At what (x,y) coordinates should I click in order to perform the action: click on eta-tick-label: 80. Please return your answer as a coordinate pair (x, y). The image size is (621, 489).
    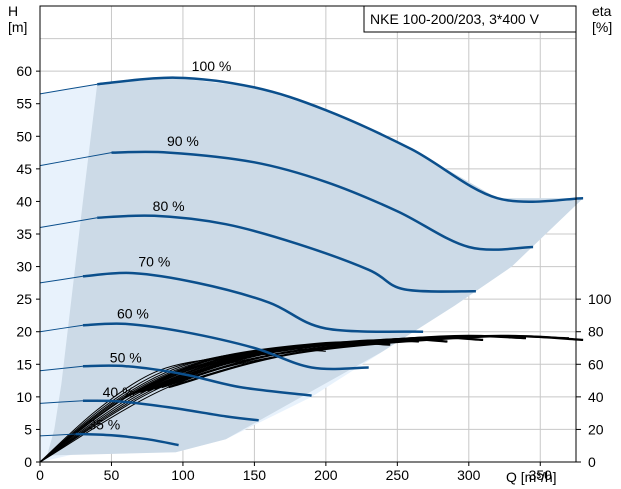
    Looking at the image, I should click on (596, 332).